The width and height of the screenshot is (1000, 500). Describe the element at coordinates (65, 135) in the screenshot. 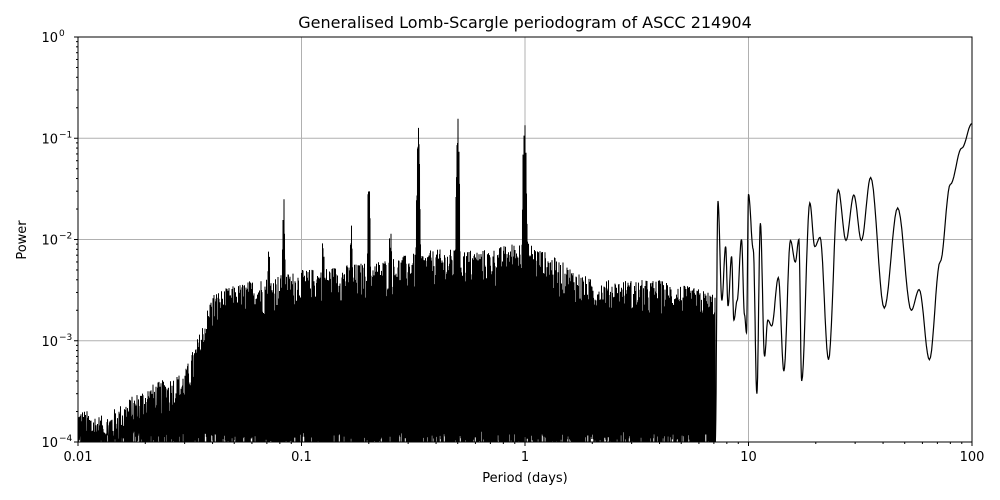

I see `y-tick-exponent: −1` at that location.